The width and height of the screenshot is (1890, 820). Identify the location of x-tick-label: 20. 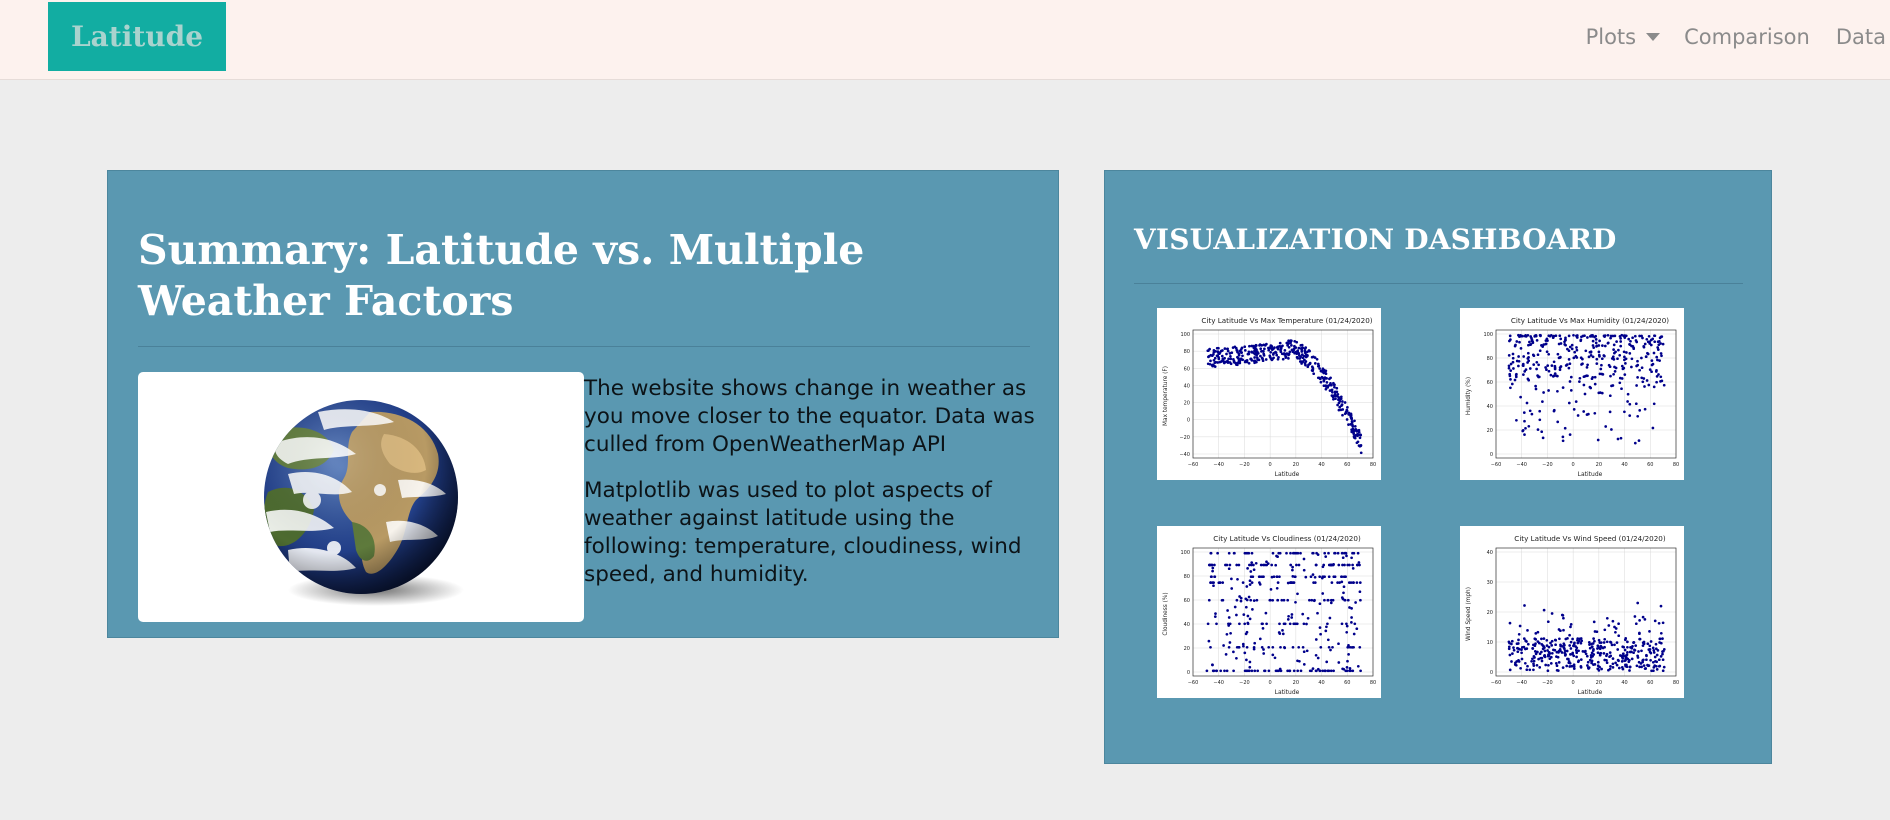
(1599, 465).